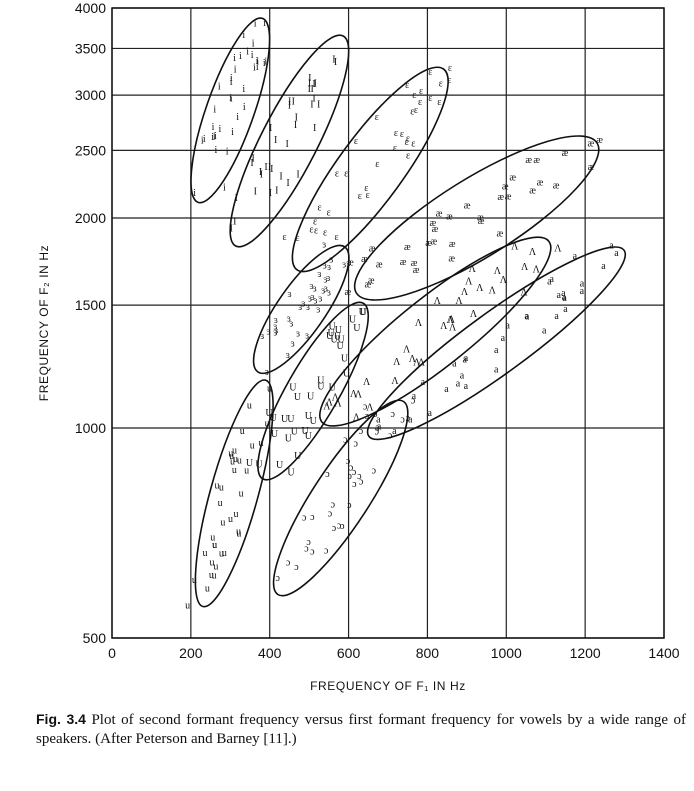  Describe the element at coordinates (370, 169) in the screenshot. I see `ellipse-ε` at that location.